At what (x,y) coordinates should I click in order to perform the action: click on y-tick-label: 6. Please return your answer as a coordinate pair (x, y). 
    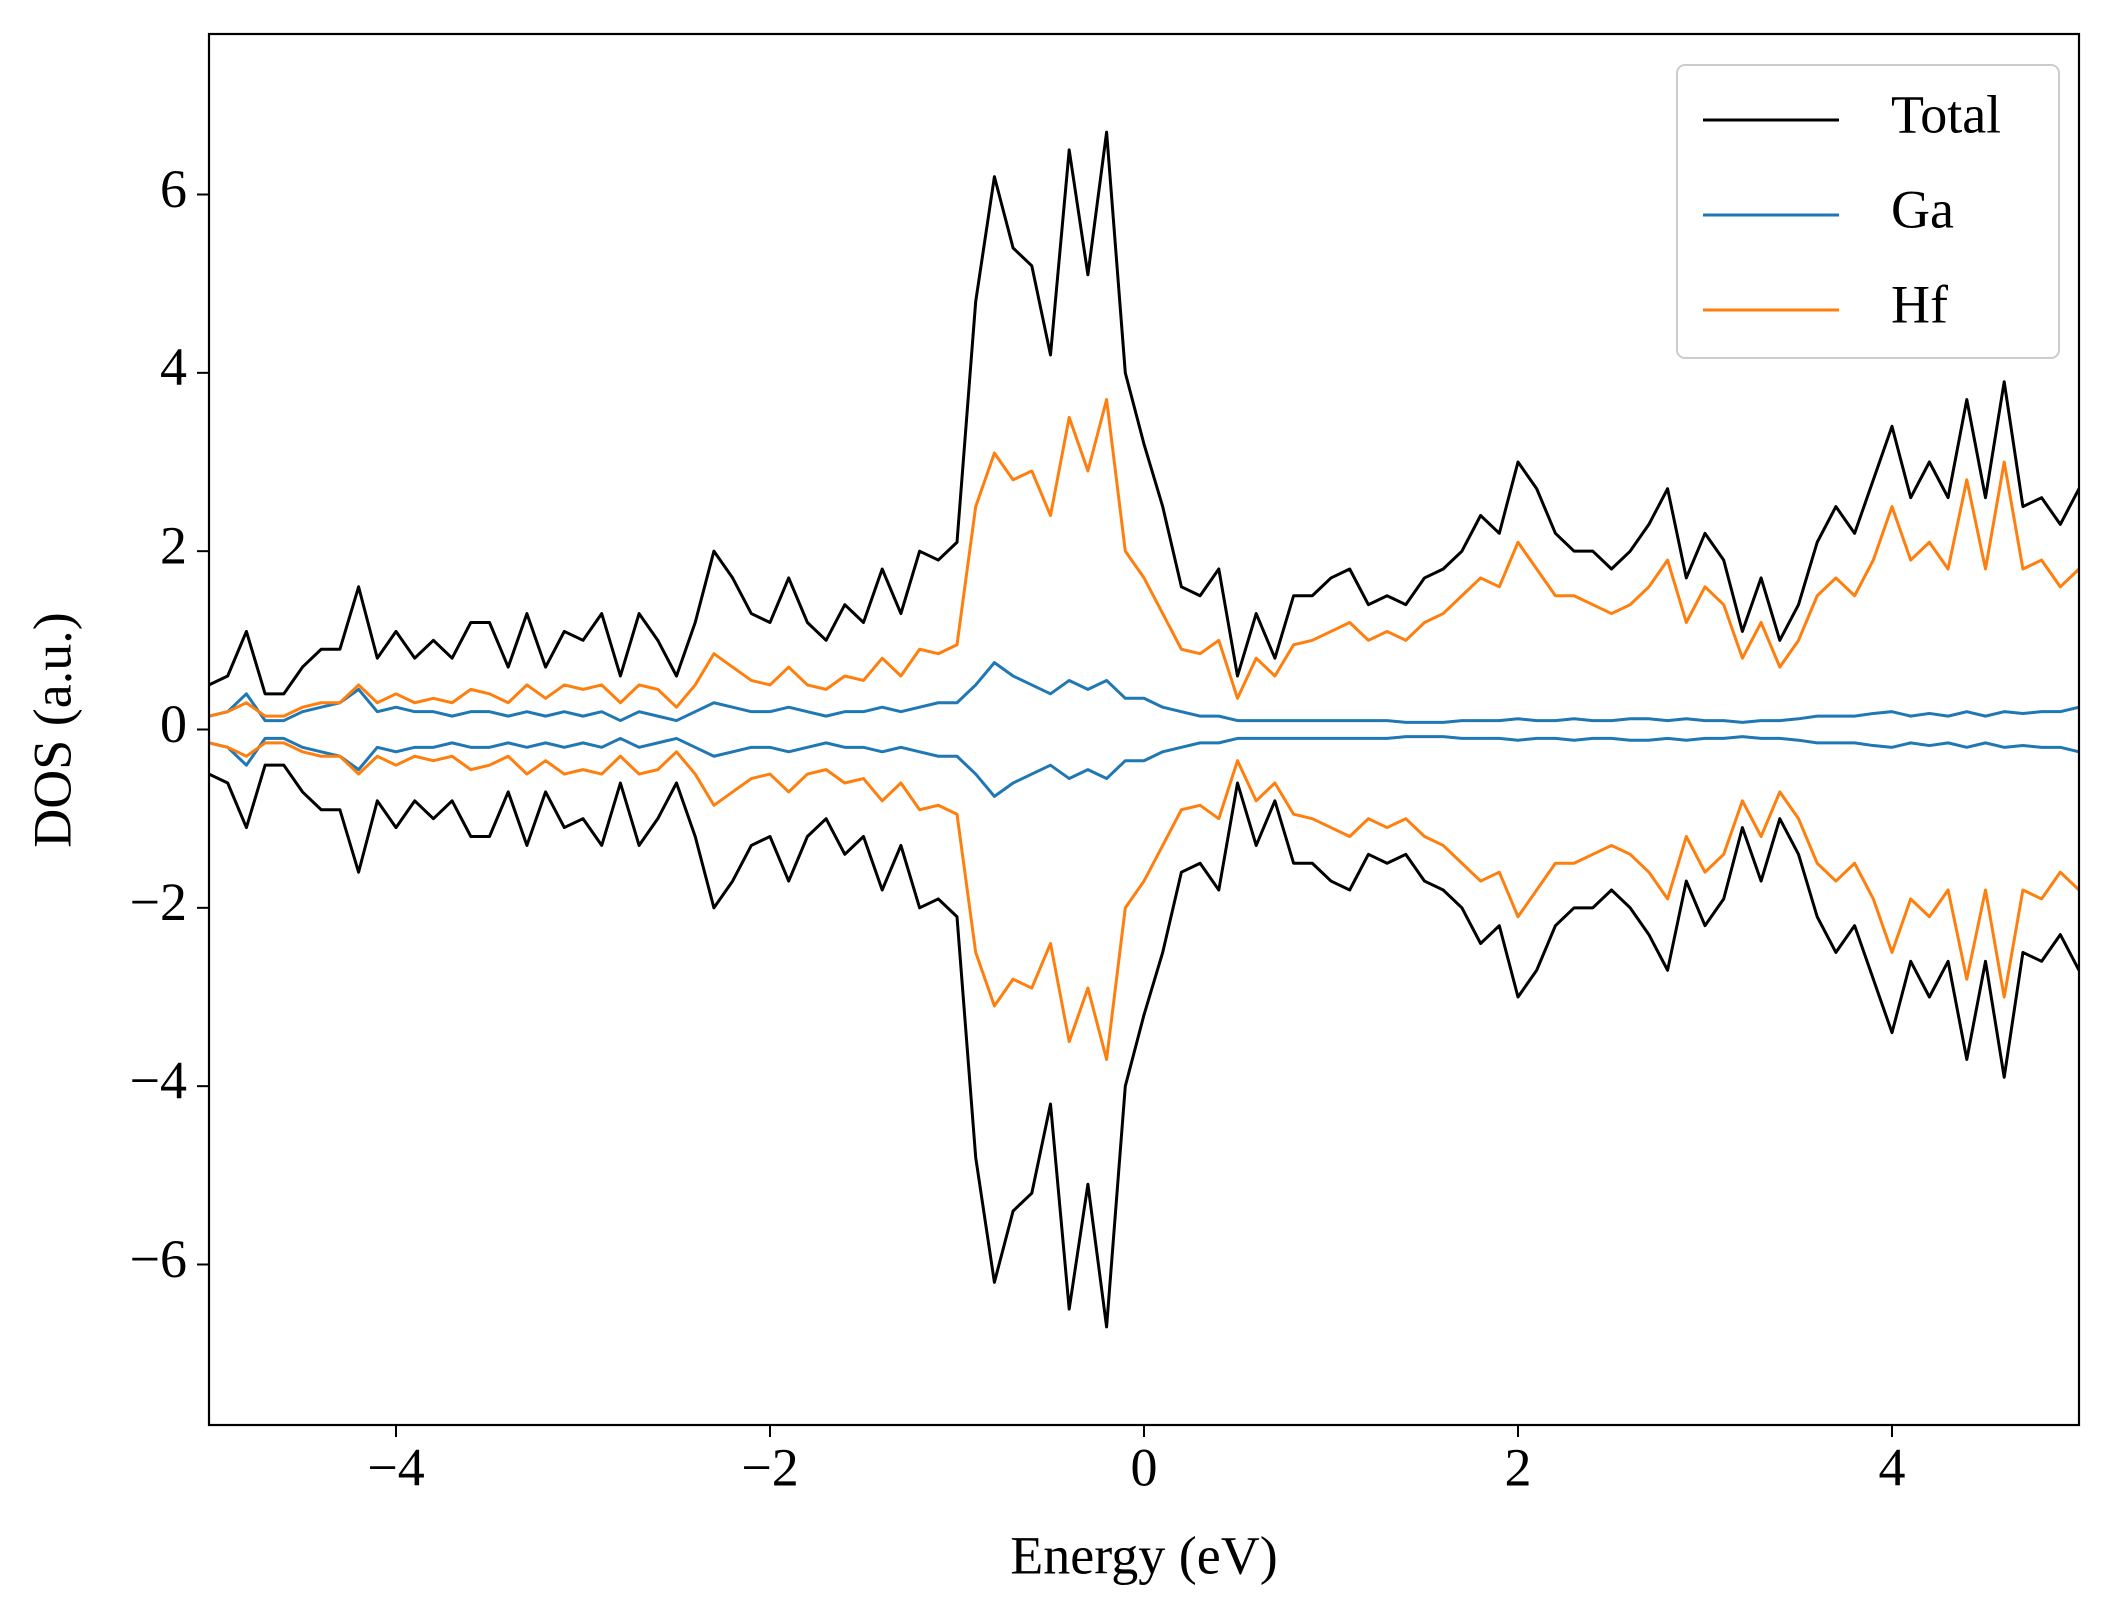
    Looking at the image, I should click on (173, 189).